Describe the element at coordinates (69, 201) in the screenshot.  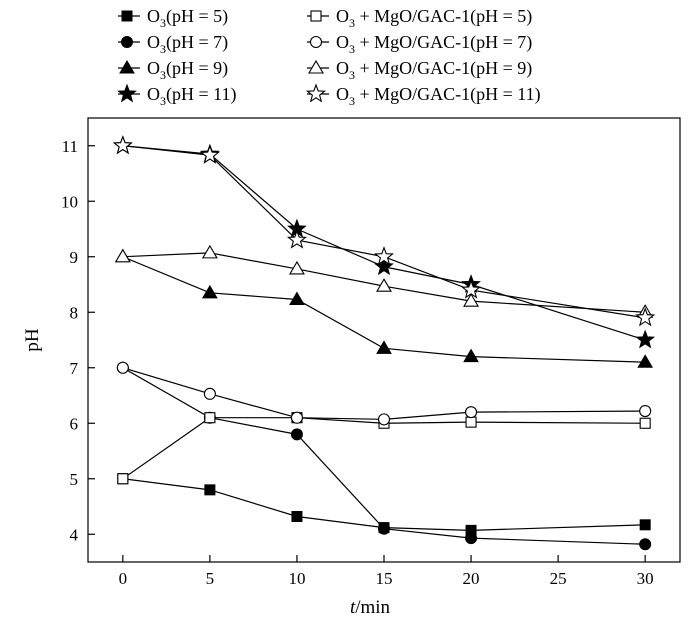
I see `y-tick-label: 10` at that location.